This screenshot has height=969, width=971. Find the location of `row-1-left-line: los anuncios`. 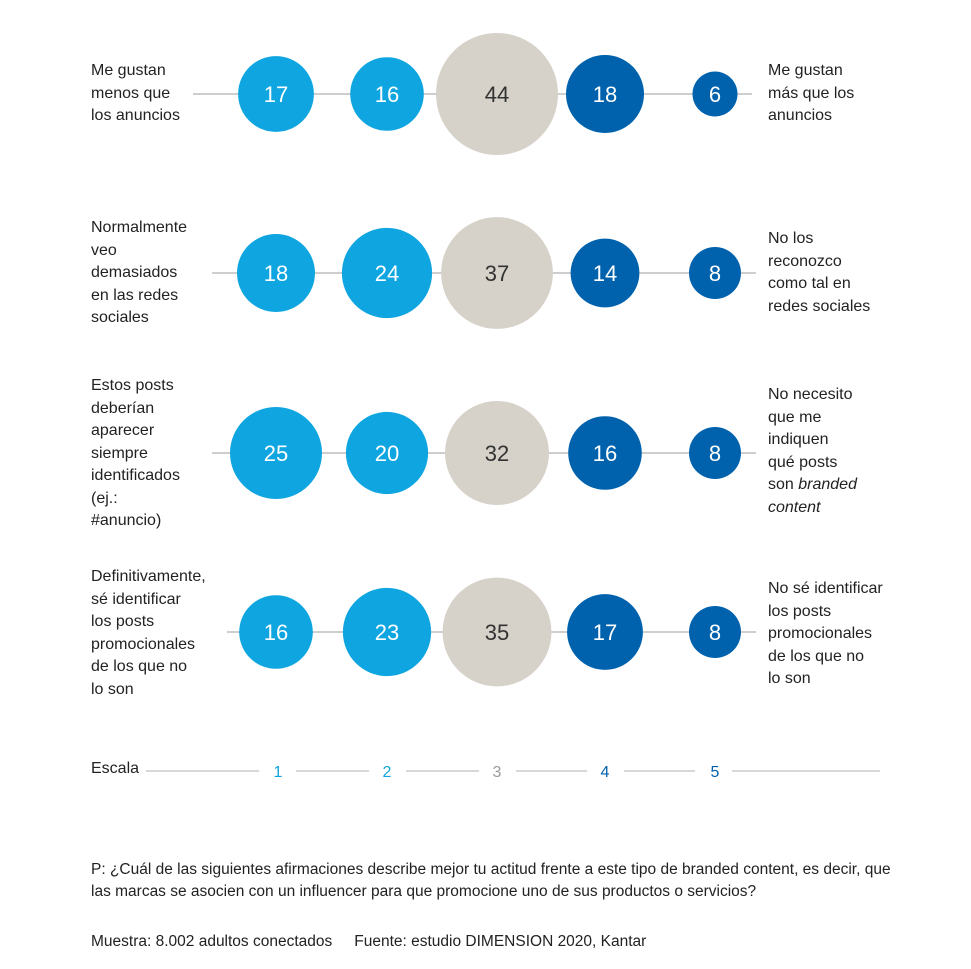

row-1-left-line: los anuncios is located at coordinates (135, 115).